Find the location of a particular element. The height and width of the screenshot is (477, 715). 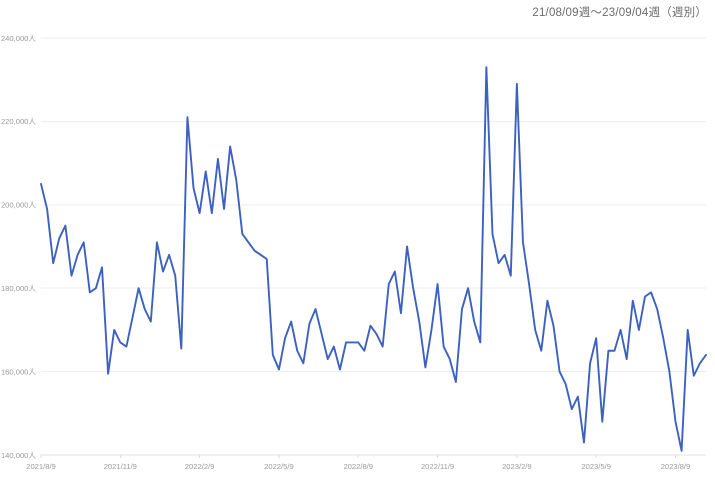

y-axis-tick-label: 200,000人 is located at coordinates (18, 205).